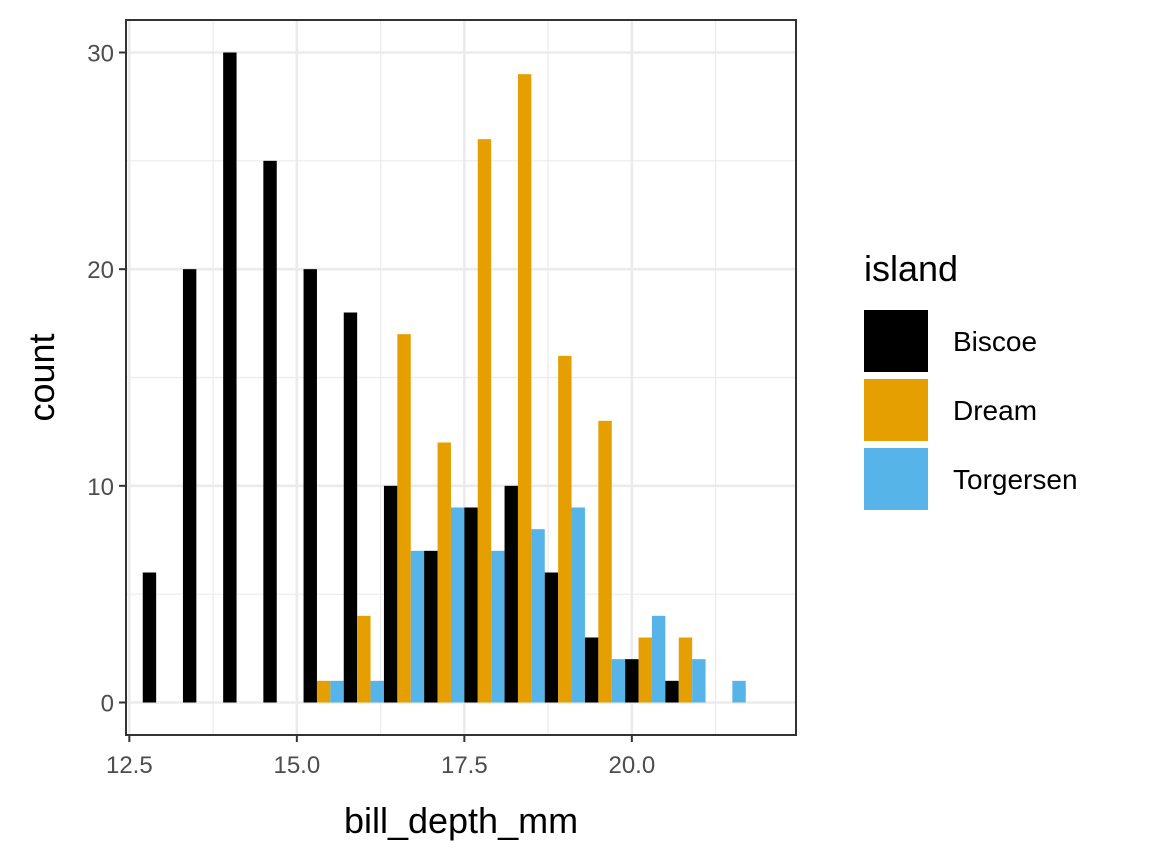 This screenshot has height=864, width=1152. I want to click on x-tick-label: 12.5, so click(129, 765).